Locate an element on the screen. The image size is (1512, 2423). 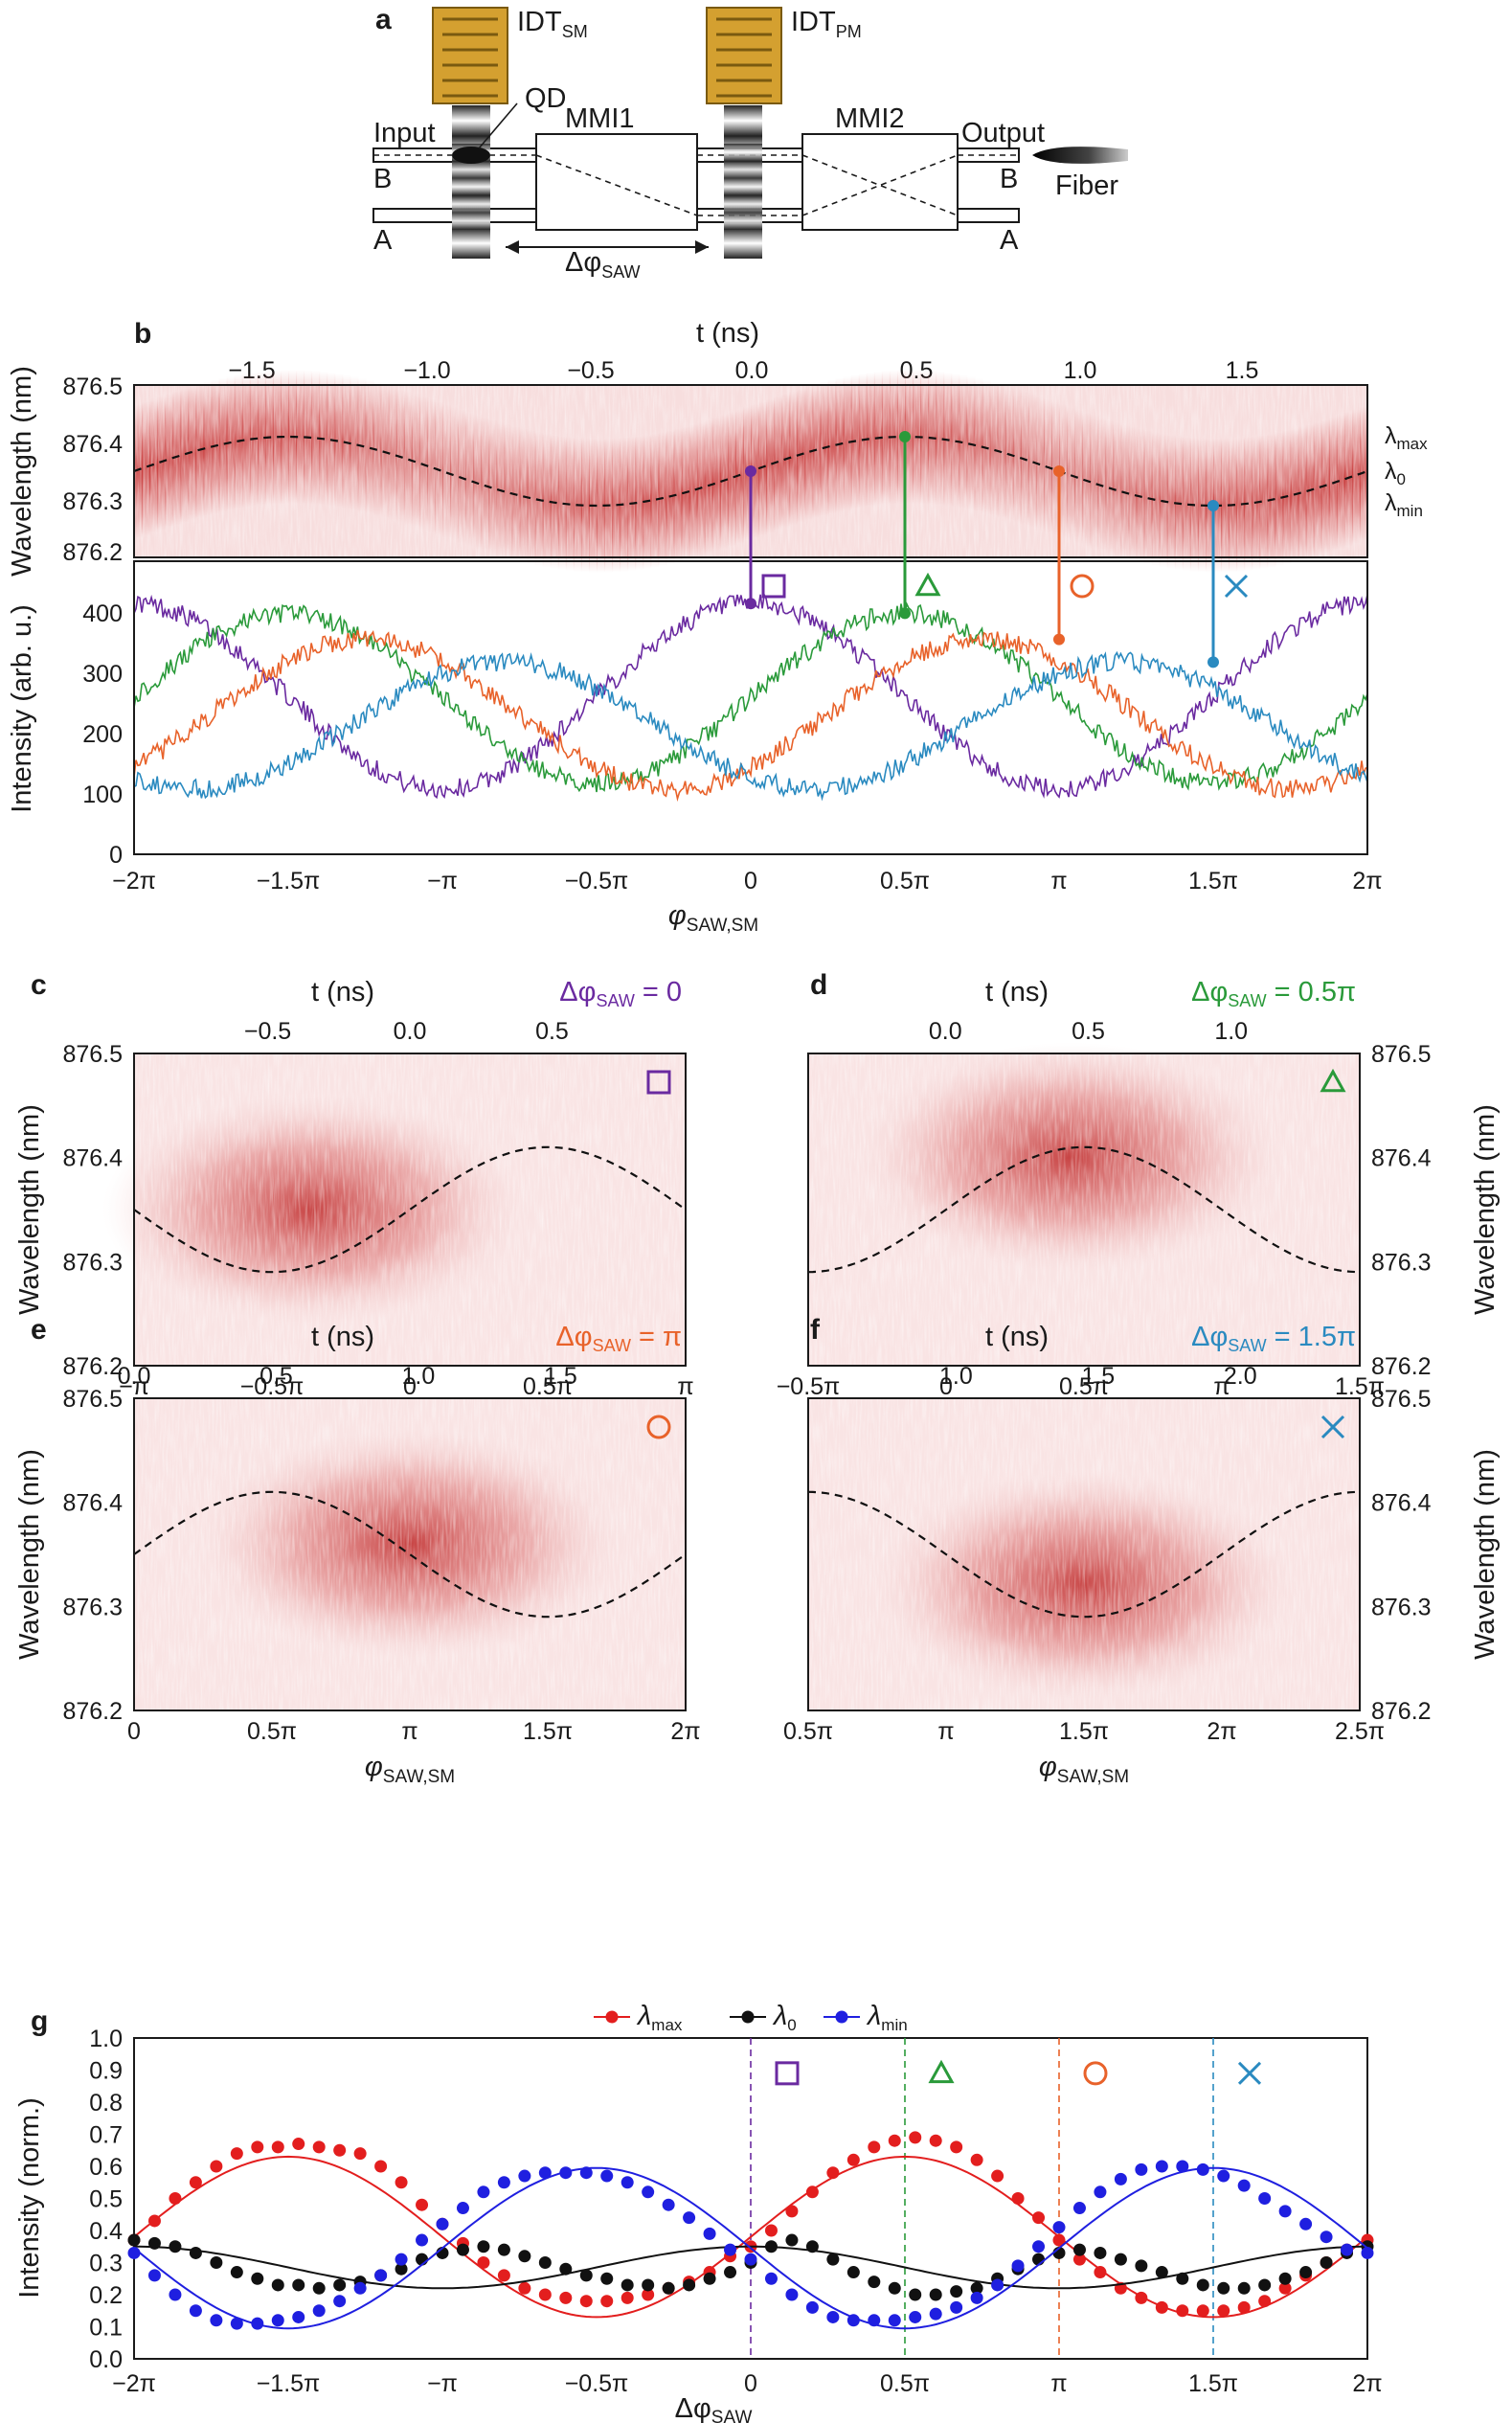
panel-d-guide-curve is located at coordinates (1084, 1209).